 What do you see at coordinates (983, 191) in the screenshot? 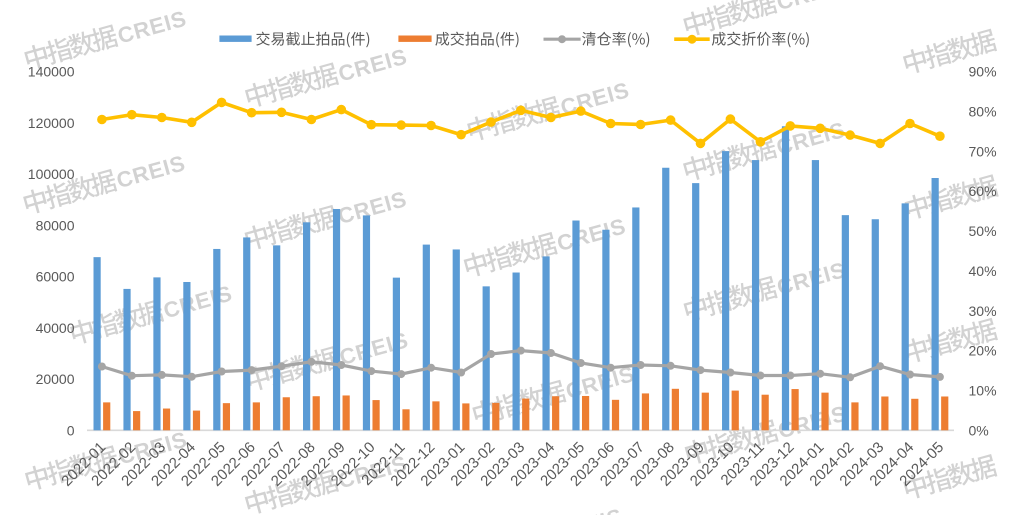
I see `svg-text: 60%` at bounding box center [983, 191].